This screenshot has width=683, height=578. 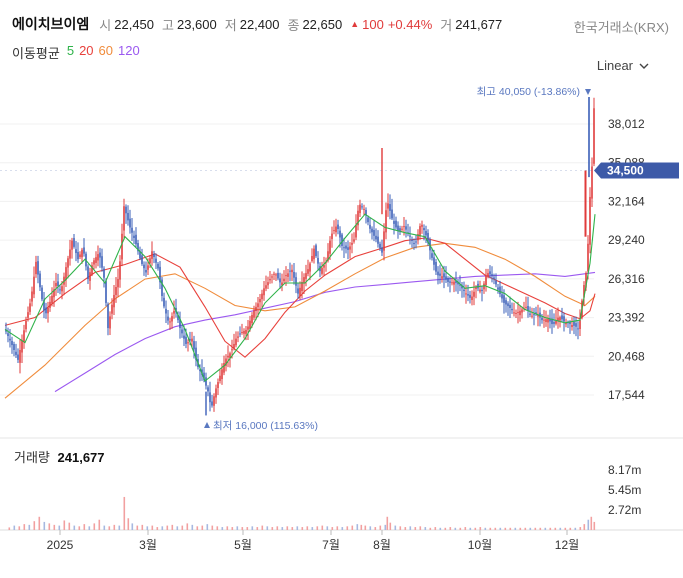 I want to click on low-annotation: 최저 16,000 (115.63%), so click(x=265, y=426).